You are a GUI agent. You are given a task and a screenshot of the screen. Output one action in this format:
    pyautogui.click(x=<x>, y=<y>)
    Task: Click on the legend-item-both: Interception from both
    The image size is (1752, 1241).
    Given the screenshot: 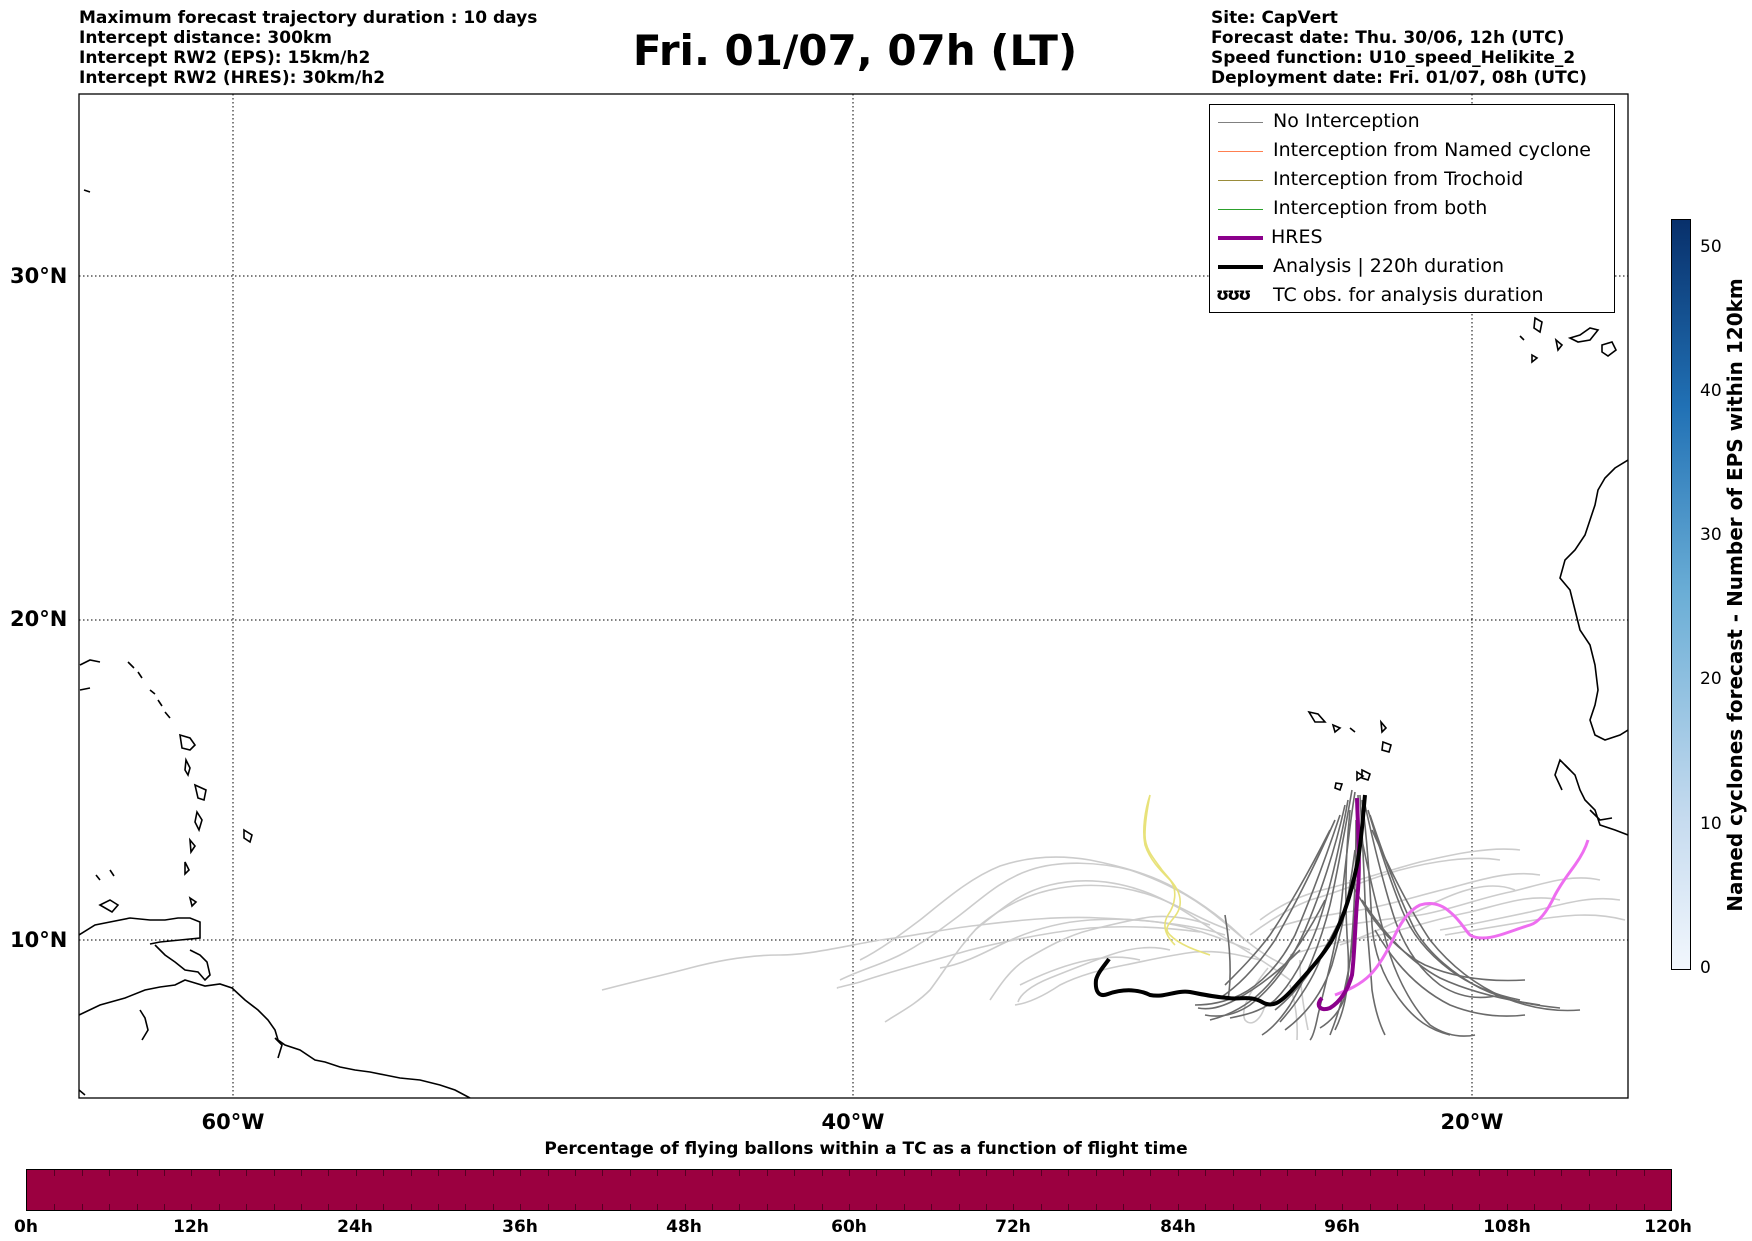 What is the action you would take?
    pyautogui.click(x=1412, y=210)
    